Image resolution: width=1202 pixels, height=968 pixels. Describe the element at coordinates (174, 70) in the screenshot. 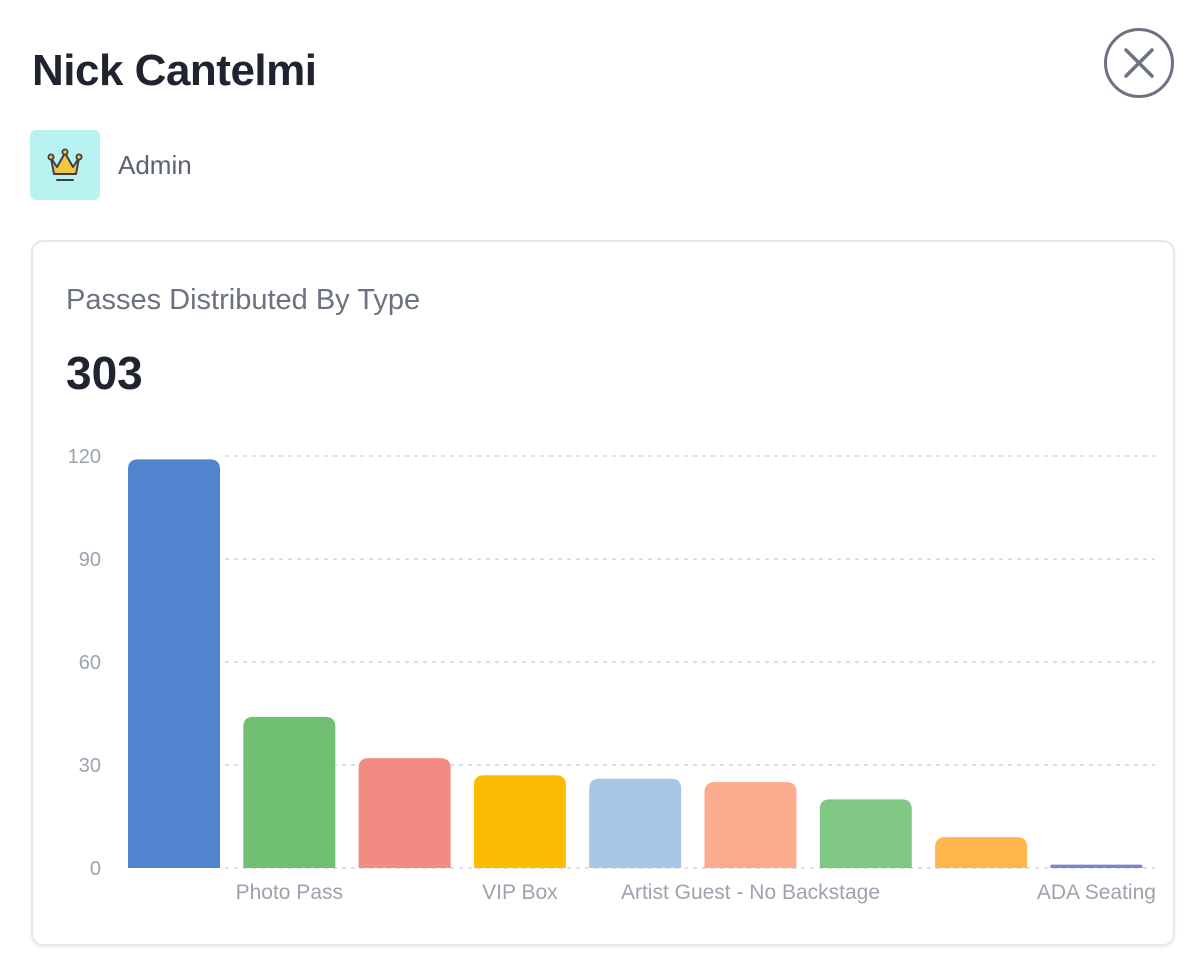

I see `user-name: Nick Cantelmi` at that location.